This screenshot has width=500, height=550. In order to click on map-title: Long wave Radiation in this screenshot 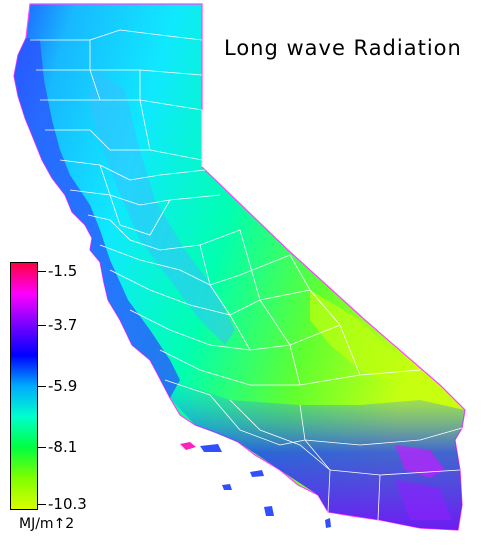, I will do `click(343, 48)`.